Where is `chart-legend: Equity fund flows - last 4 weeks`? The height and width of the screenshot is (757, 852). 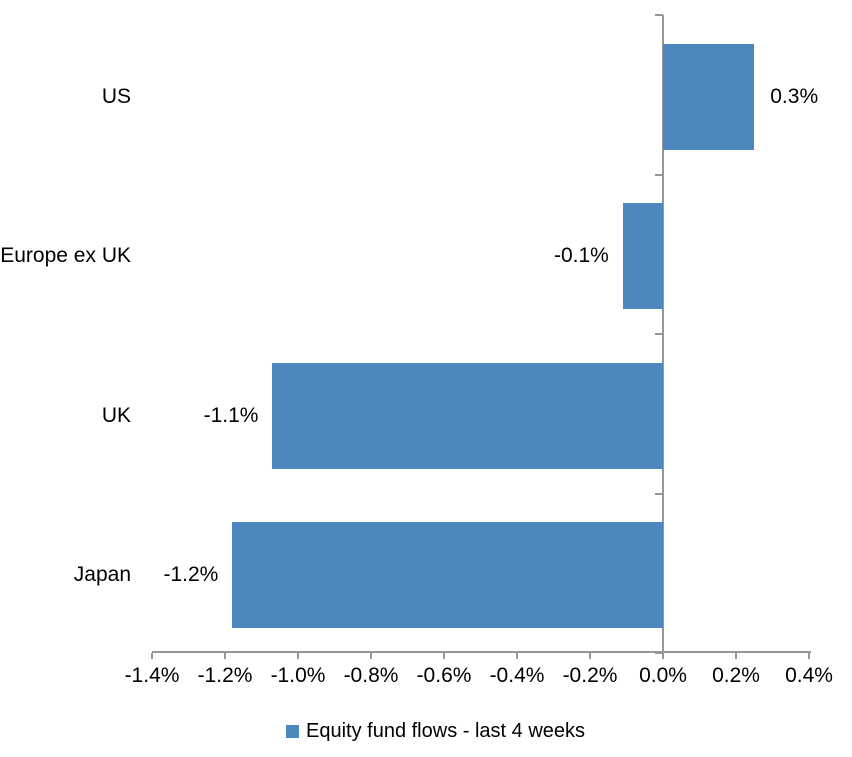 chart-legend: Equity fund flows - last 4 weeks is located at coordinates (435, 731).